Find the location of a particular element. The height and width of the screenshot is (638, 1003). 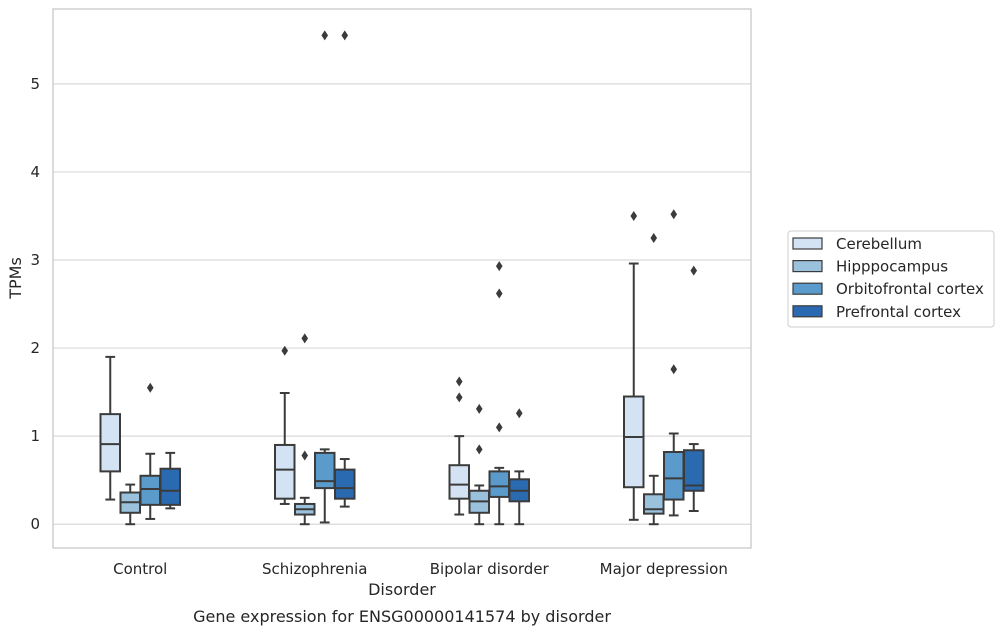

x-tick-label-0: Control is located at coordinates (140, 569).